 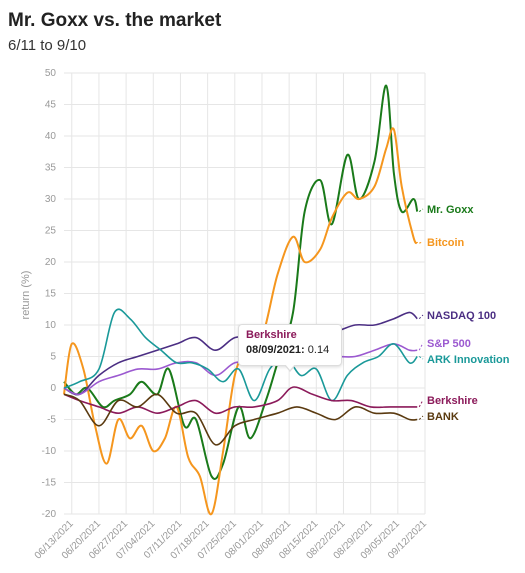 I want to click on tooltip: Berkshire 08/09/2021: 0.14, so click(x=290, y=345).